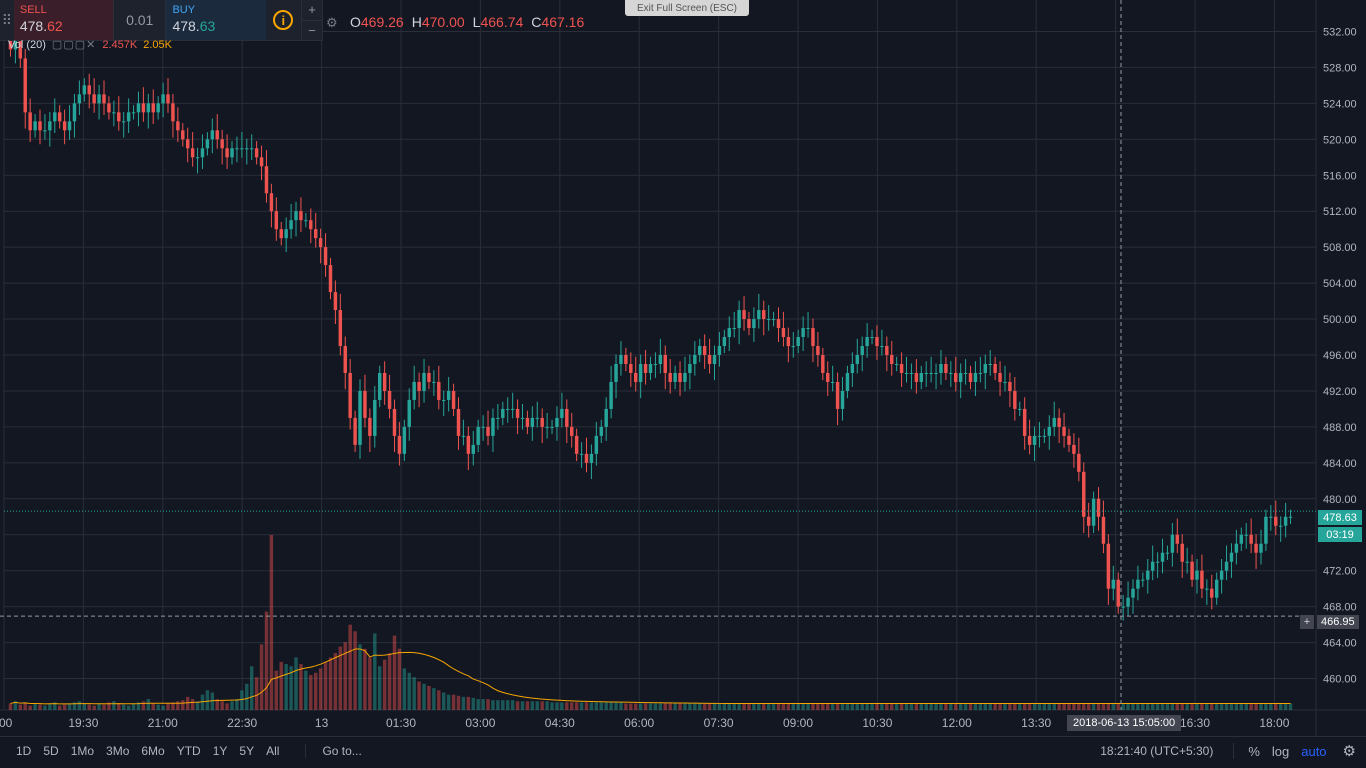 The image size is (1366, 768). I want to click on chart-settings-gear-icon: ⚙, so click(1349, 751).